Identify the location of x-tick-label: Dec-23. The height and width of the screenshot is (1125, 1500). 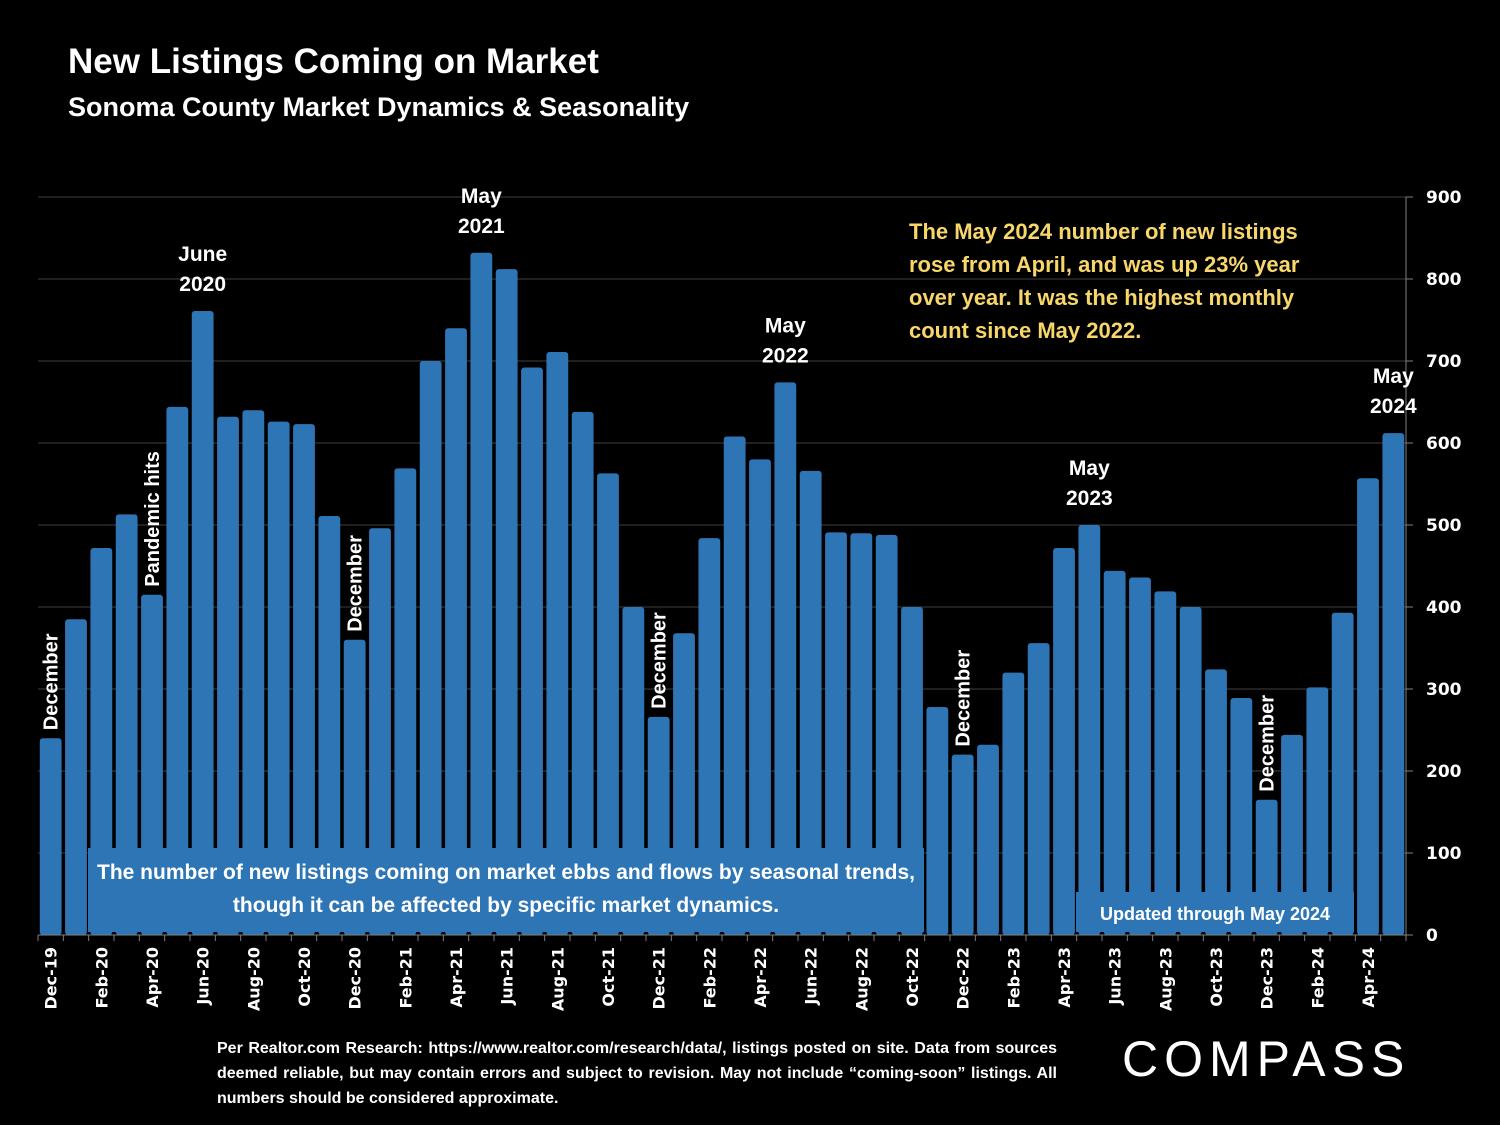
(1267, 978).